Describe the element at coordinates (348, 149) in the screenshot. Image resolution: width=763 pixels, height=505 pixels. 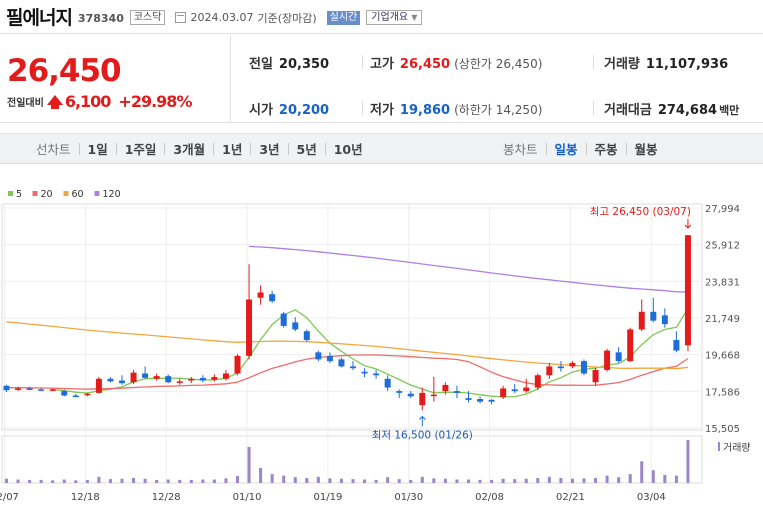
I see `tab-10year: 10년` at that location.